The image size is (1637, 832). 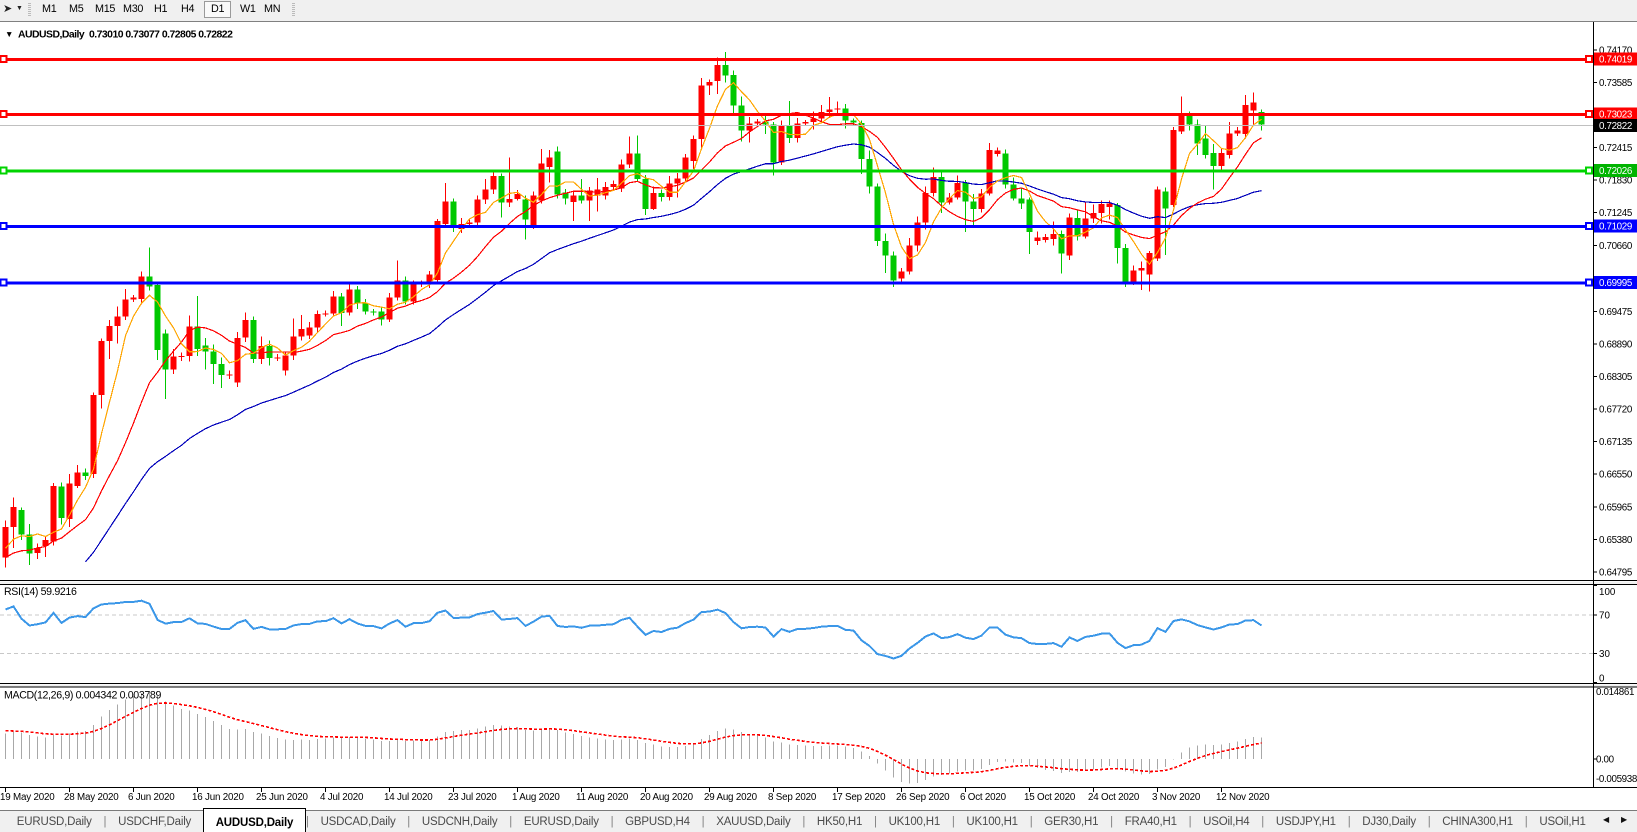 What do you see at coordinates (536, 797) in the screenshot?
I see `svg-text: 1 Aug 2020` at bounding box center [536, 797].